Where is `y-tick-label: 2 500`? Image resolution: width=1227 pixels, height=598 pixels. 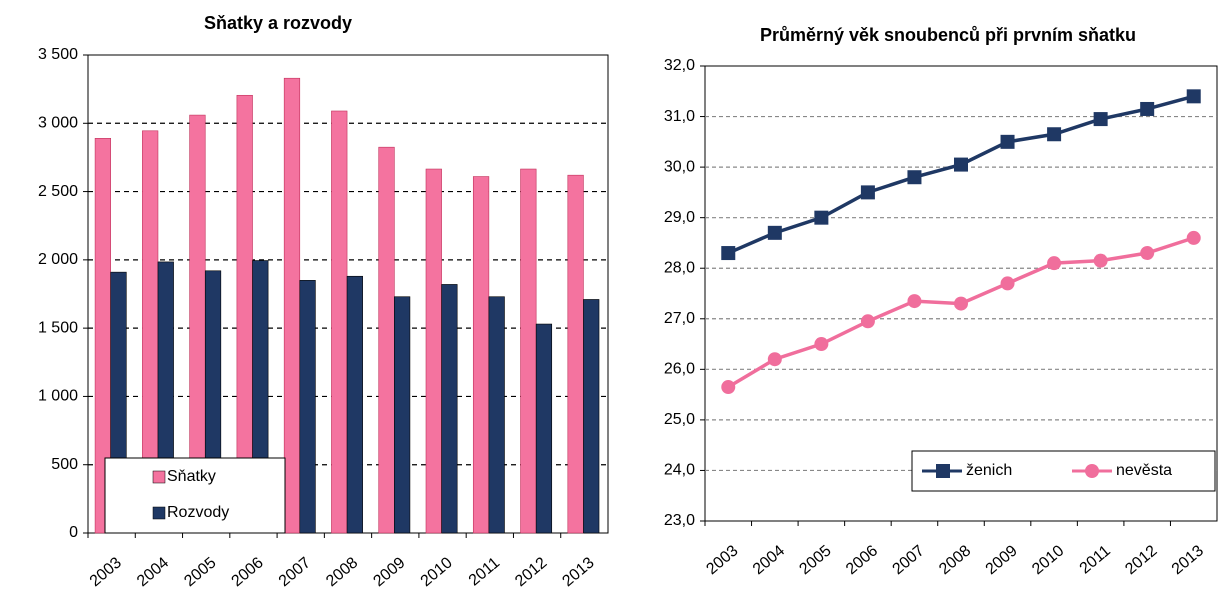 y-tick-label: 2 500 is located at coordinates (58, 191).